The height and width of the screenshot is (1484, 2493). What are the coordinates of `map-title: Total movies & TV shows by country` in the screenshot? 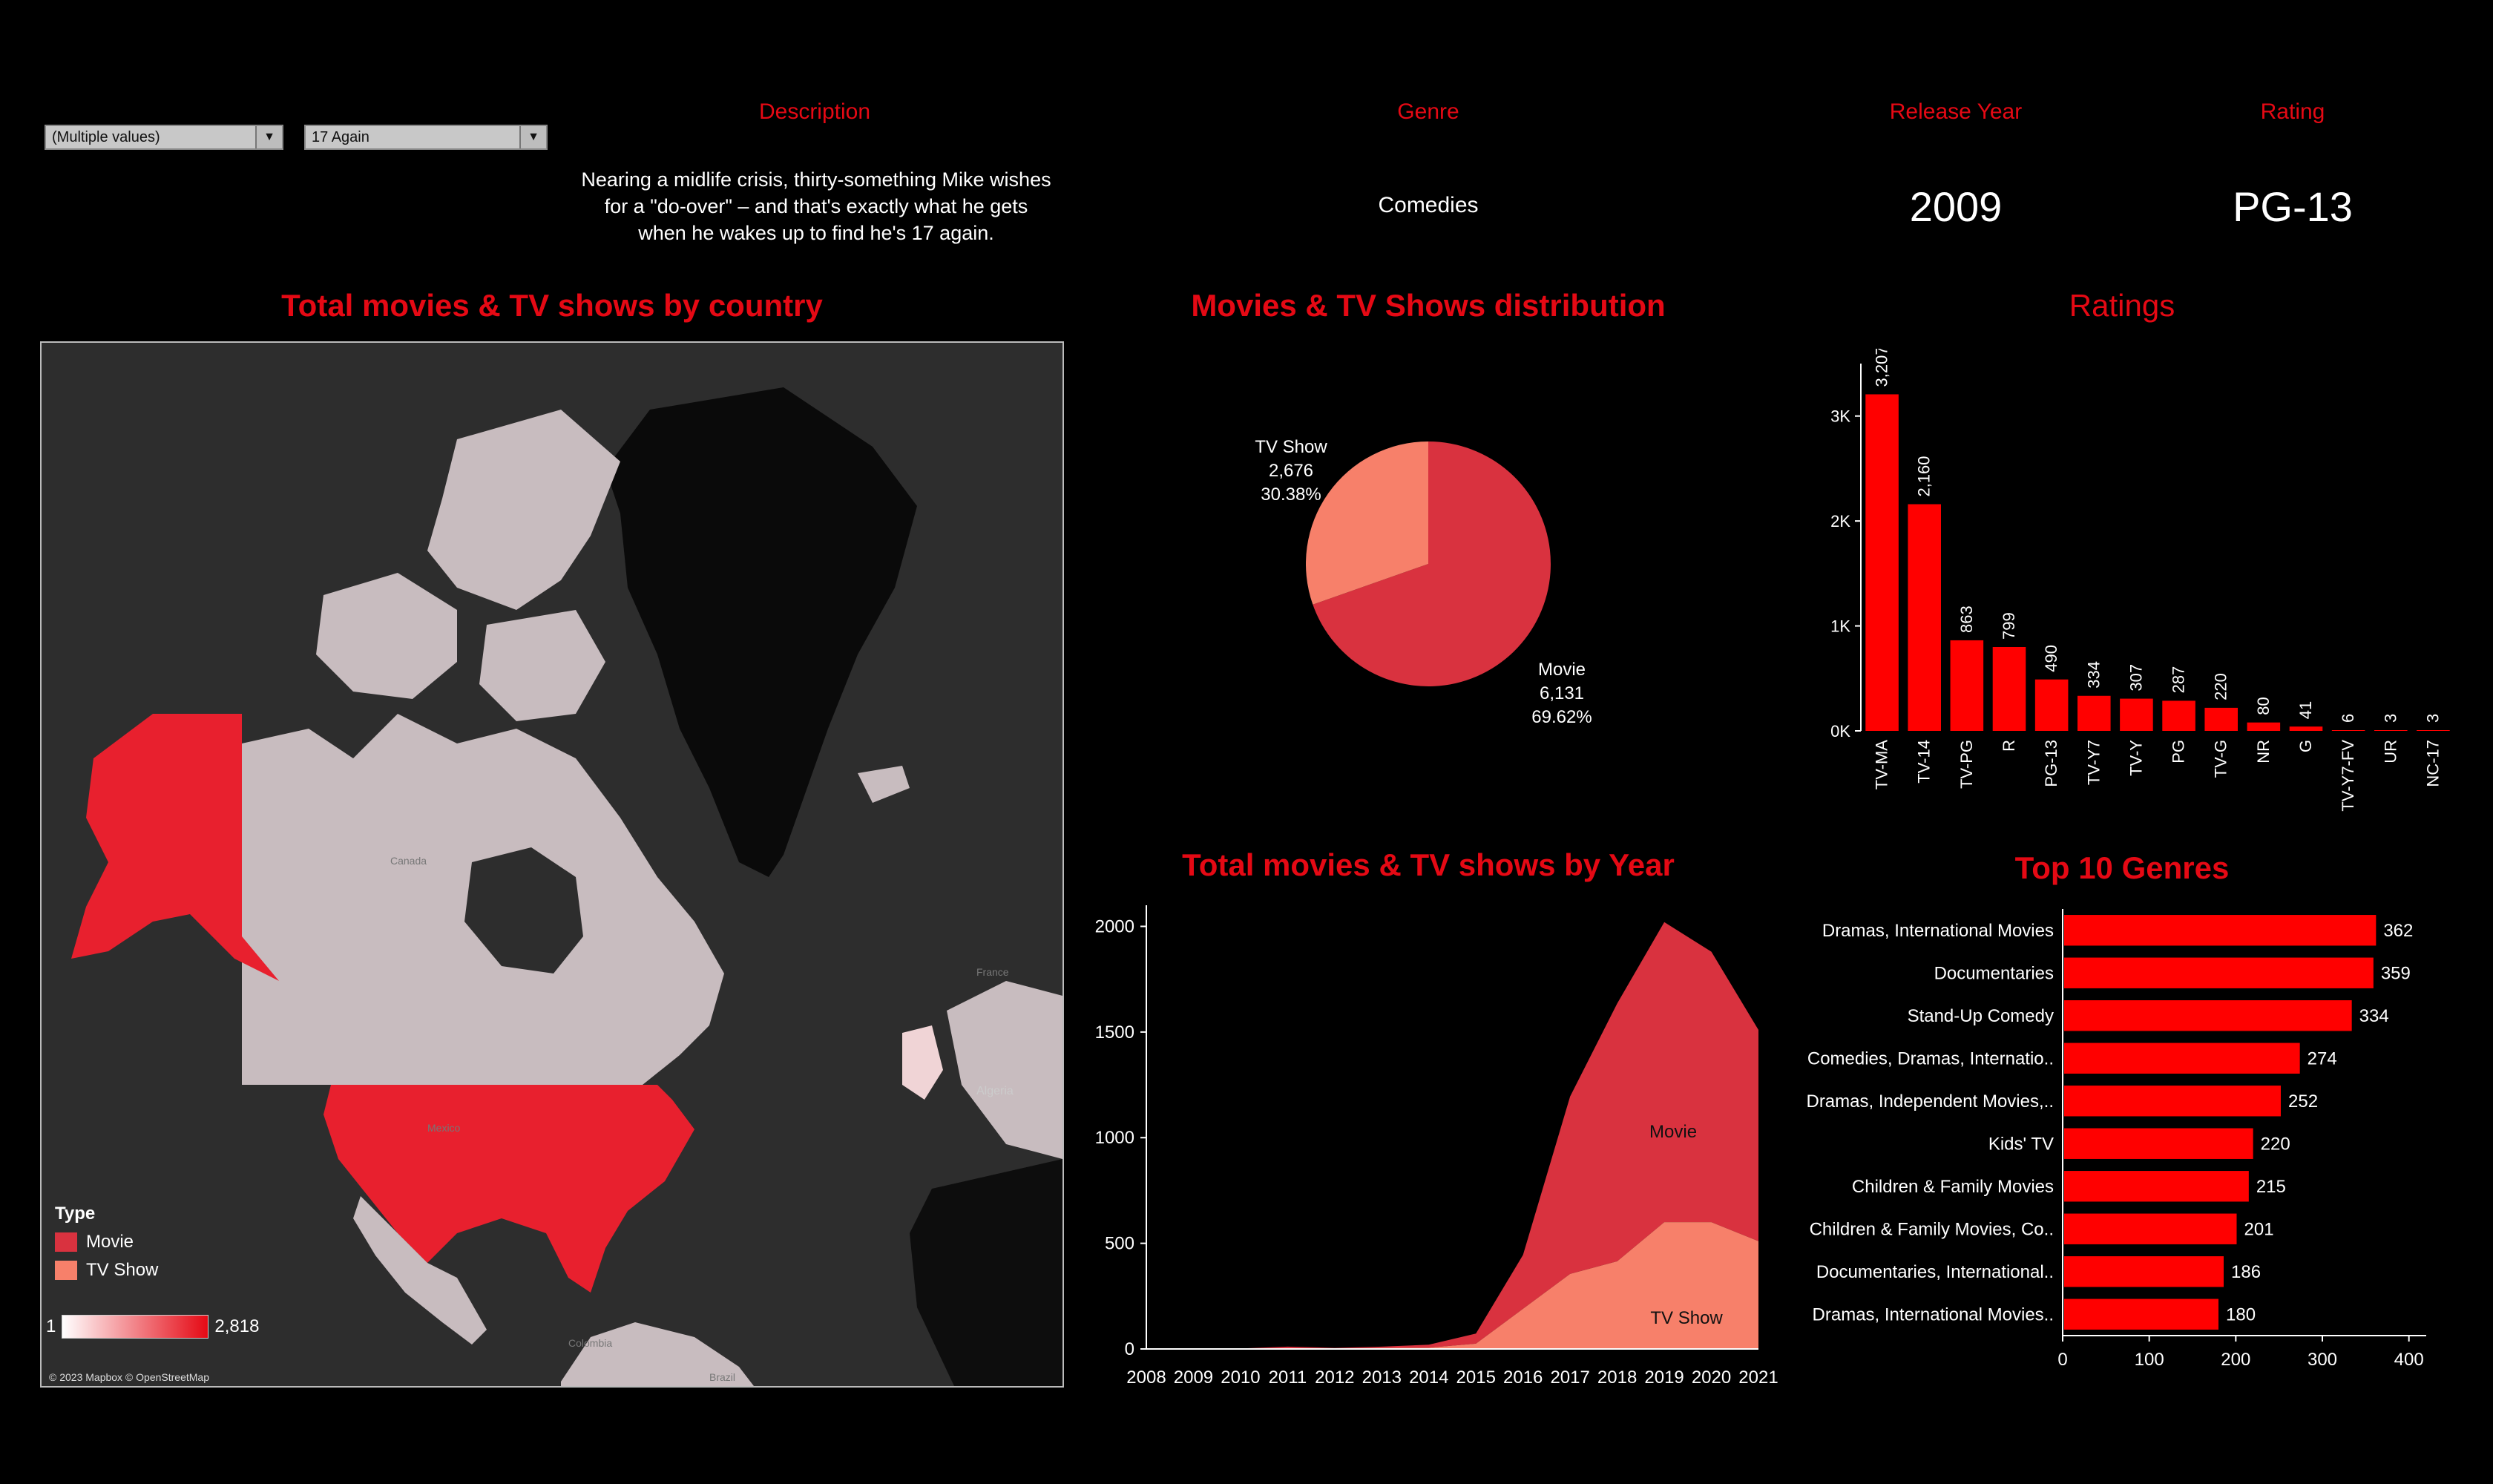 It's located at (552, 305).